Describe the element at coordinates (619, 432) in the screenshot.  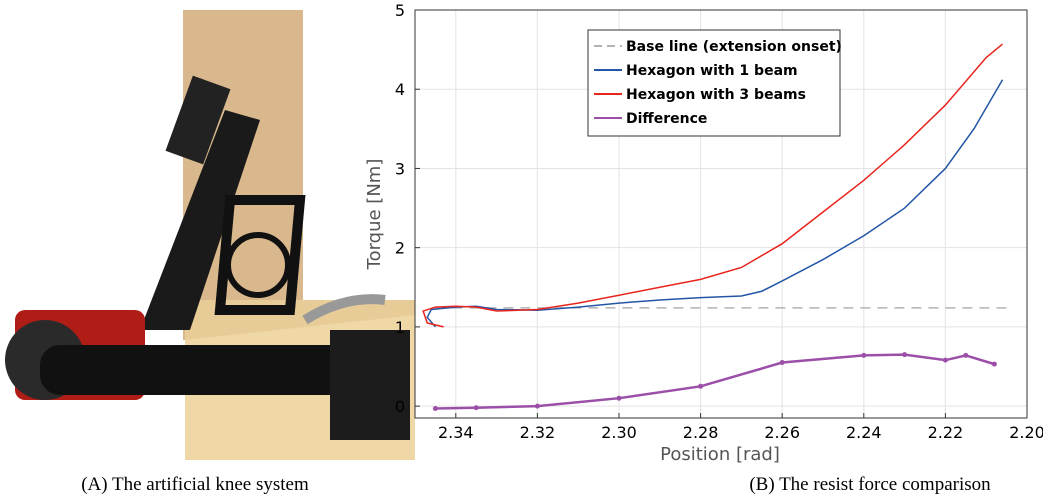
I see `x-tick-label: 2.30` at that location.